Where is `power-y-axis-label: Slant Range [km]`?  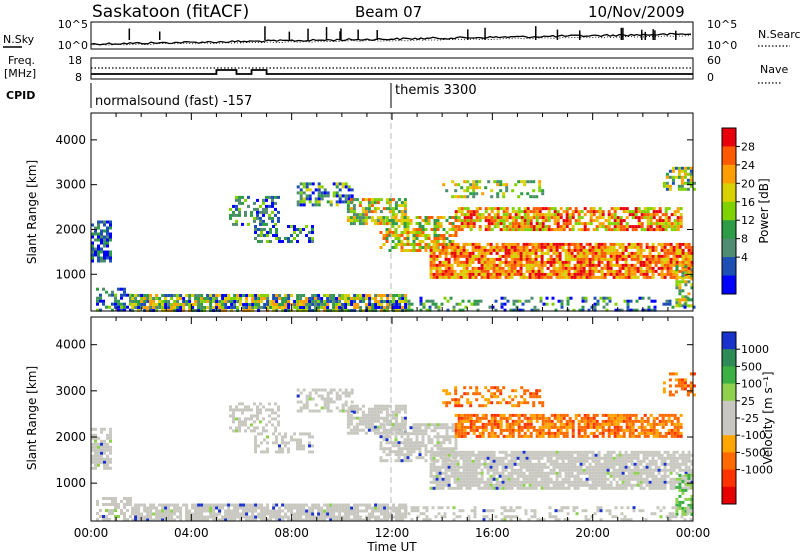 power-y-axis-label: Slant Range [km] is located at coordinates (32, 212).